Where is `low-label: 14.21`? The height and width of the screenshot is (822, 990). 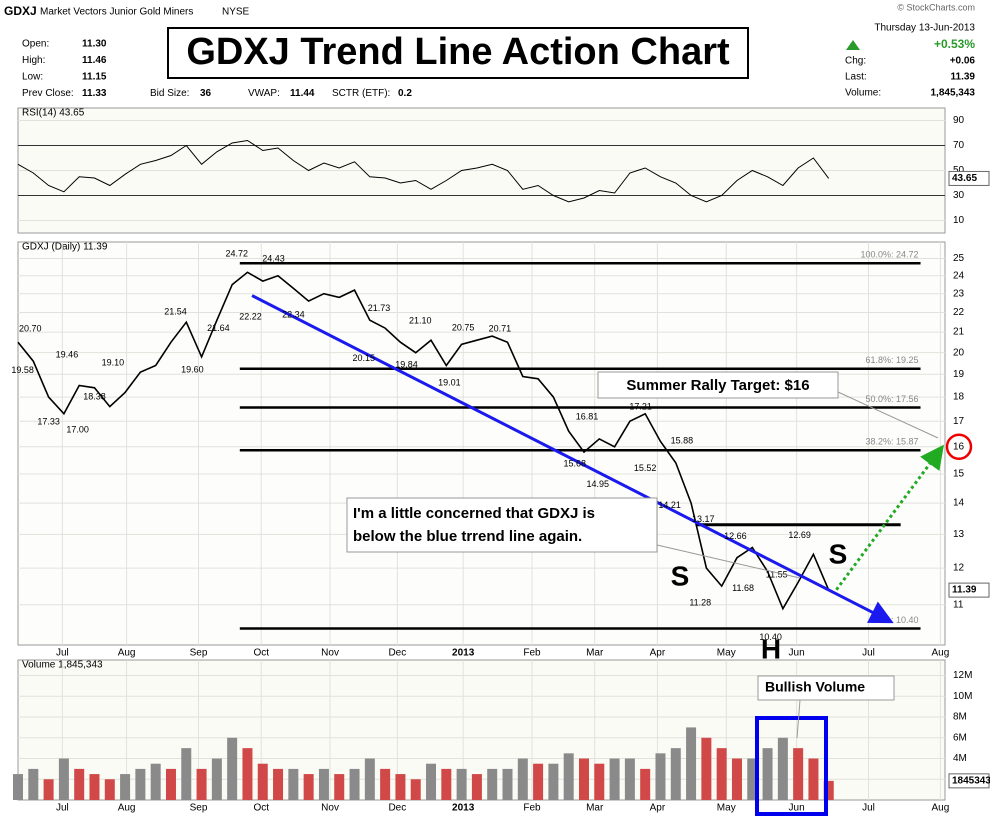
low-label: 14.21 is located at coordinates (669, 505).